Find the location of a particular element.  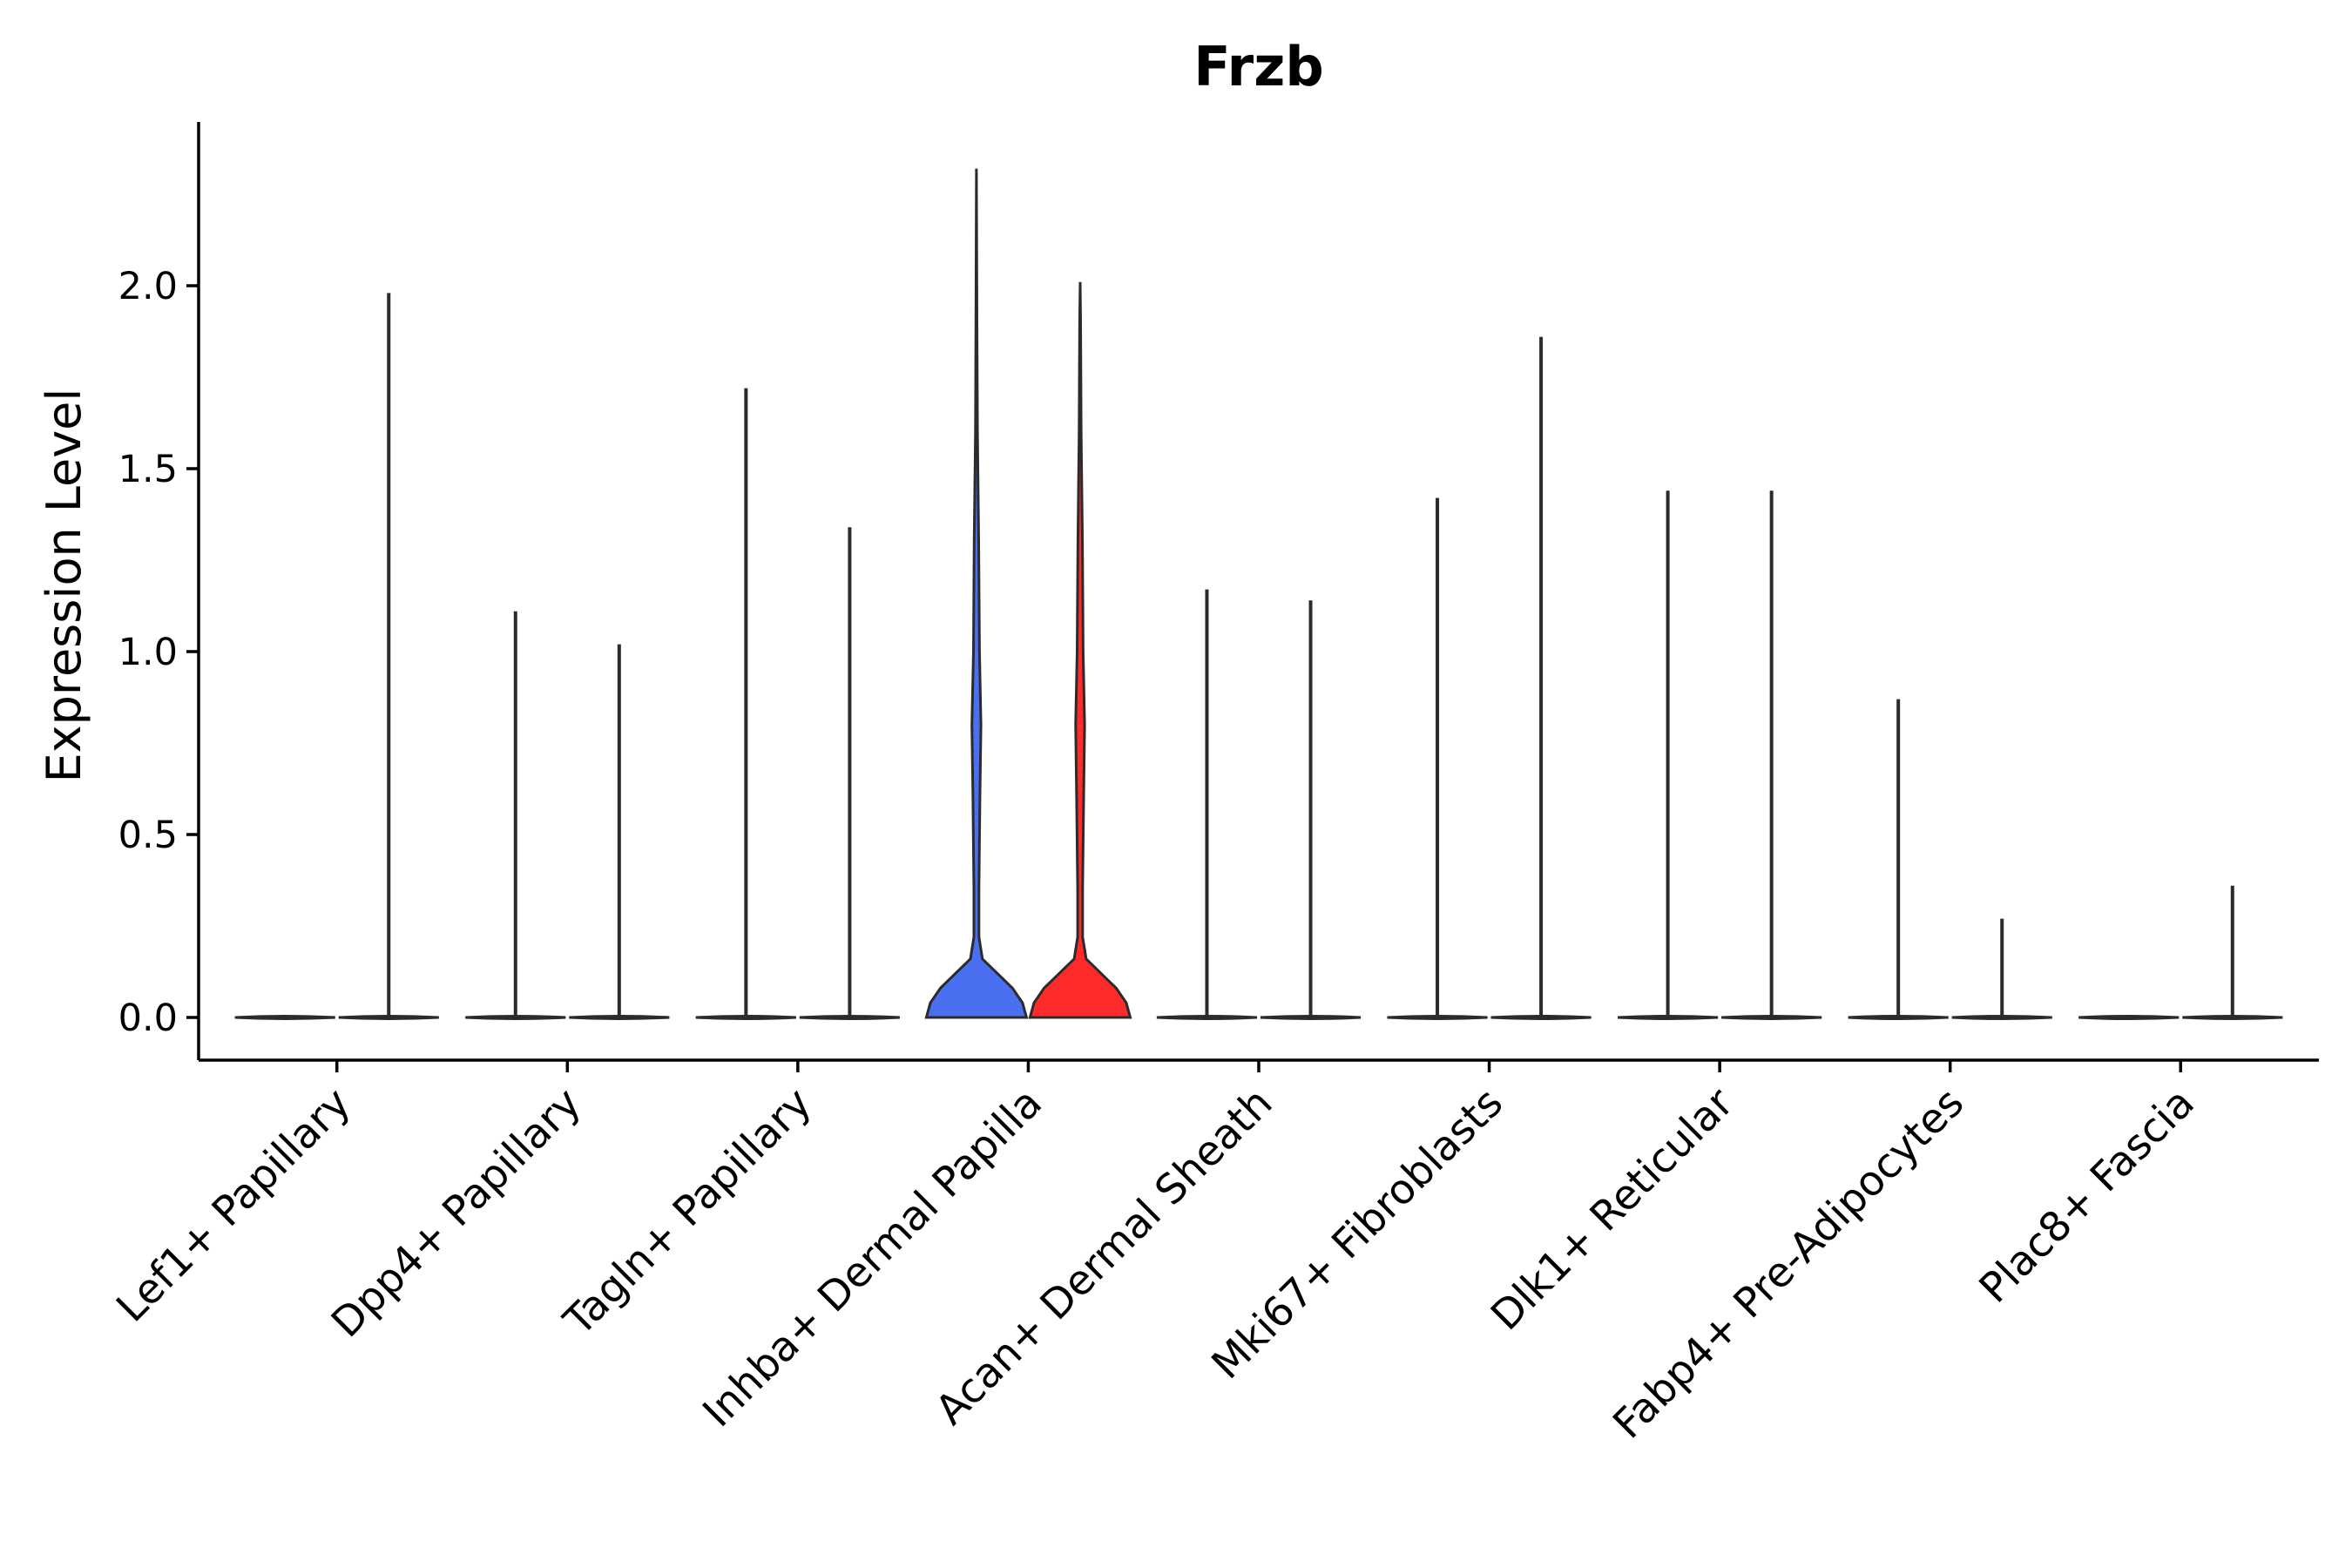

y-tick-label: 1.5 is located at coordinates (148, 470).